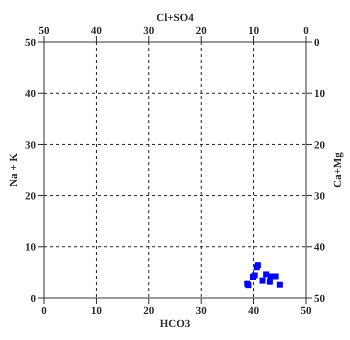 The image size is (350, 340). I want to click on x2-tick-label: 40, so click(96, 31).